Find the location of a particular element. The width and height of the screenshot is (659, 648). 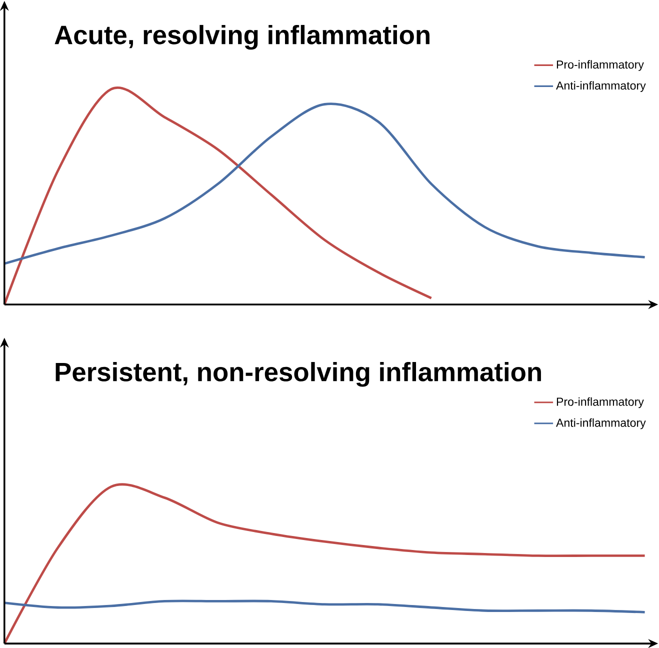

chart-title: Persistent, non-resolving inflammation is located at coordinates (298, 374).